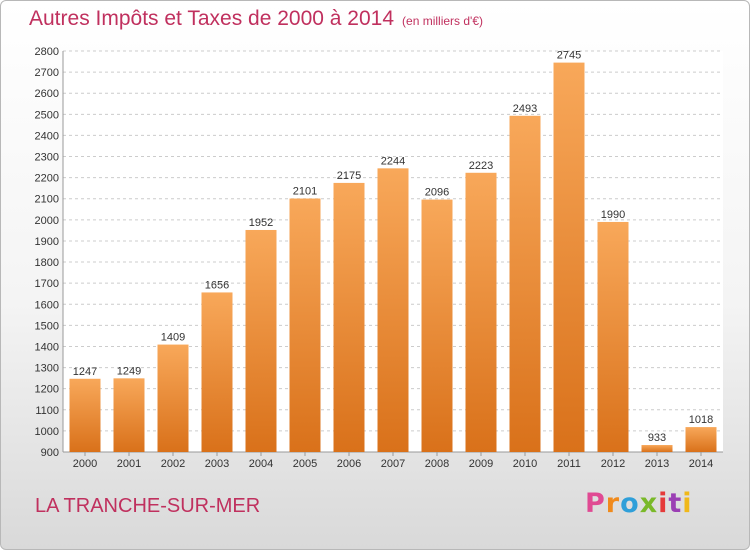 Image resolution: width=750 pixels, height=550 pixels. What do you see at coordinates (173, 464) in the screenshot?
I see `x-tick-label: 2002` at bounding box center [173, 464].